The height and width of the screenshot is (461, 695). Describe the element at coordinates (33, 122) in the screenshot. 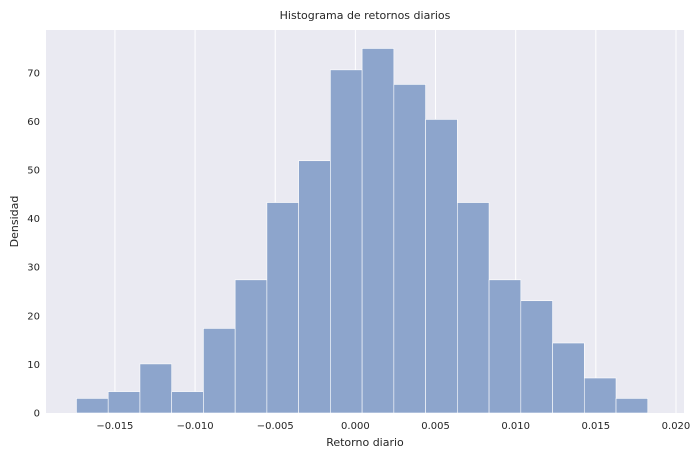

I see `y-tick-label: 60` at that location.